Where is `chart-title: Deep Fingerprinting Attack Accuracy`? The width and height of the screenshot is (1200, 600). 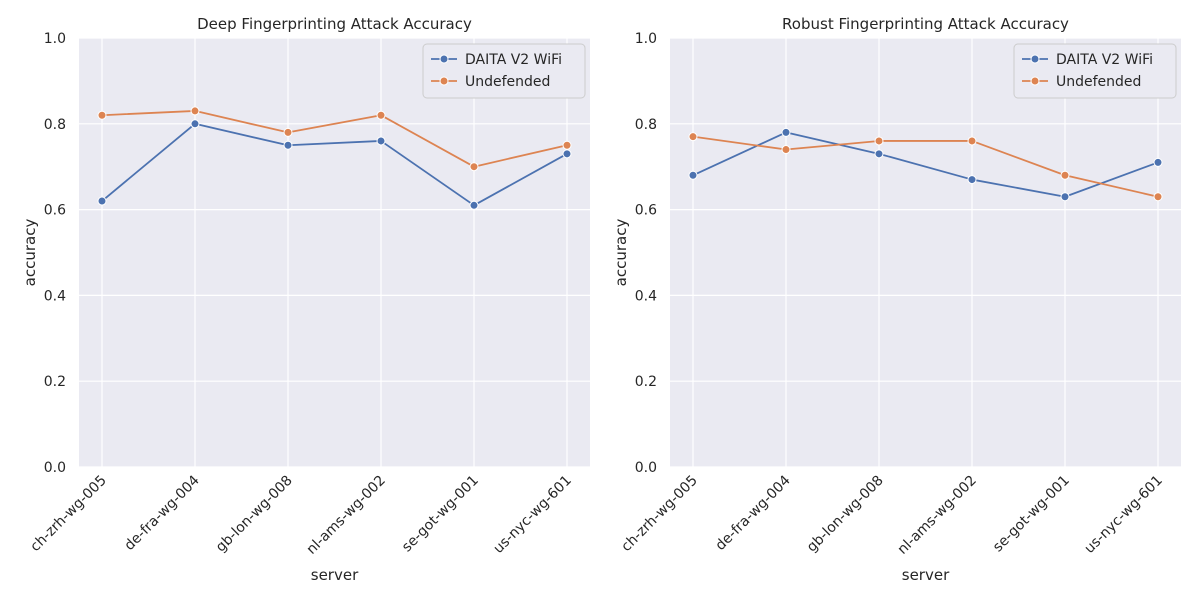
chart-title: Deep Fingerprinting Attack Accuracy is located at coordinates (334, 24).